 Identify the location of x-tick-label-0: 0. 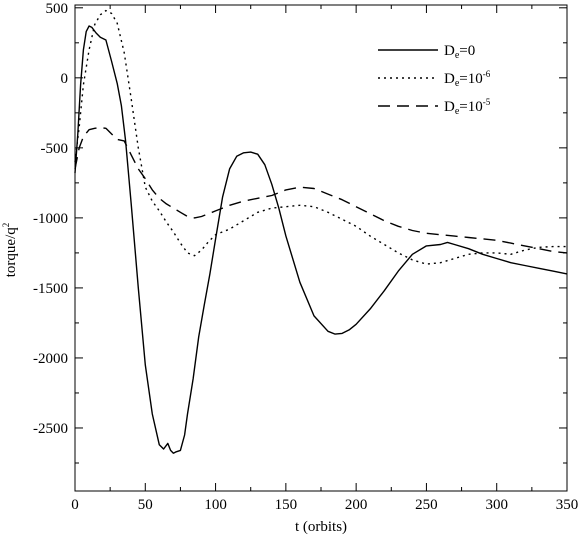
(75, 505).